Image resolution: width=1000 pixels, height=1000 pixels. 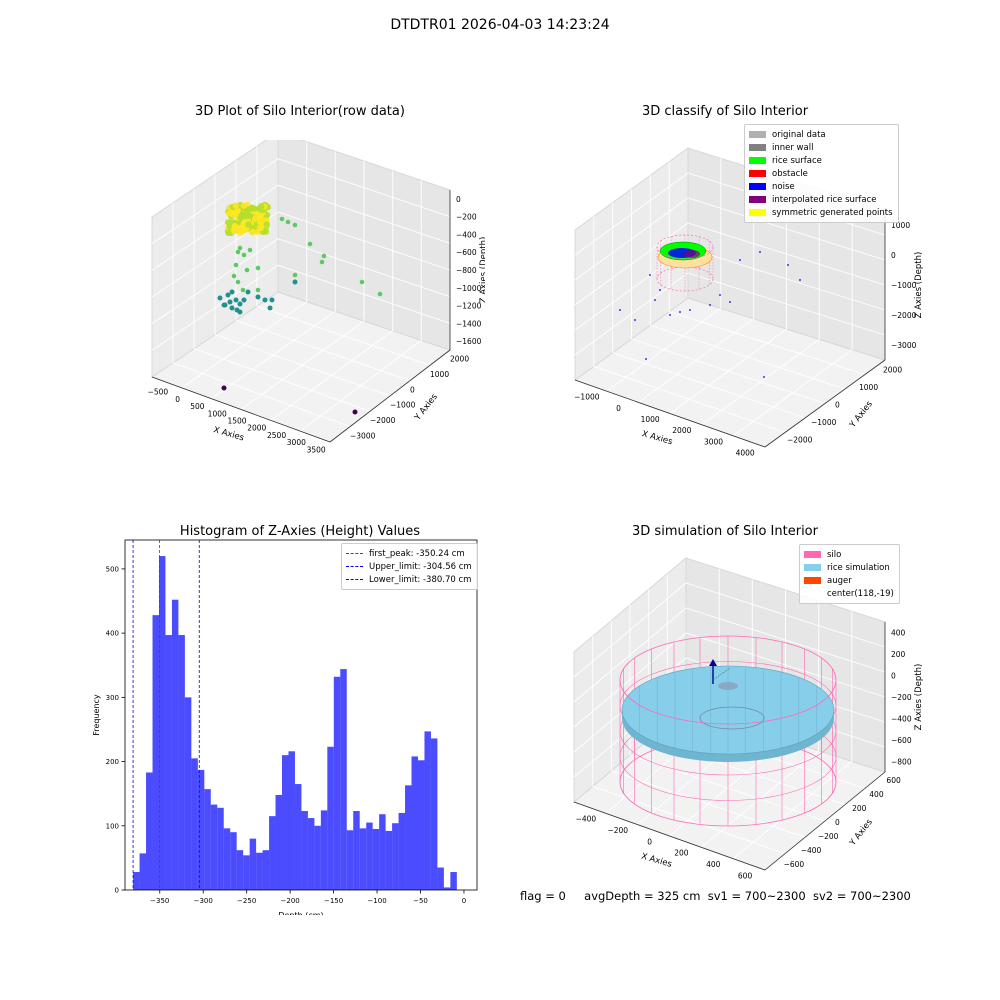 I want to click on flag-text: flag = 0, so click(x=543, y=896).